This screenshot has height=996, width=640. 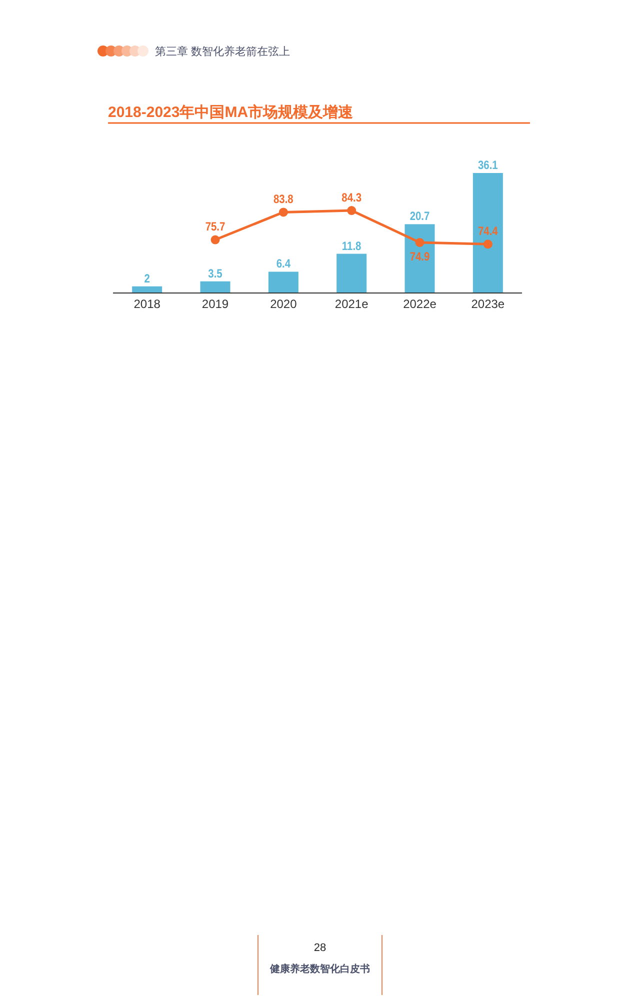 I want to click on x-tick-label: 2023e, so click(x=488, y=304).